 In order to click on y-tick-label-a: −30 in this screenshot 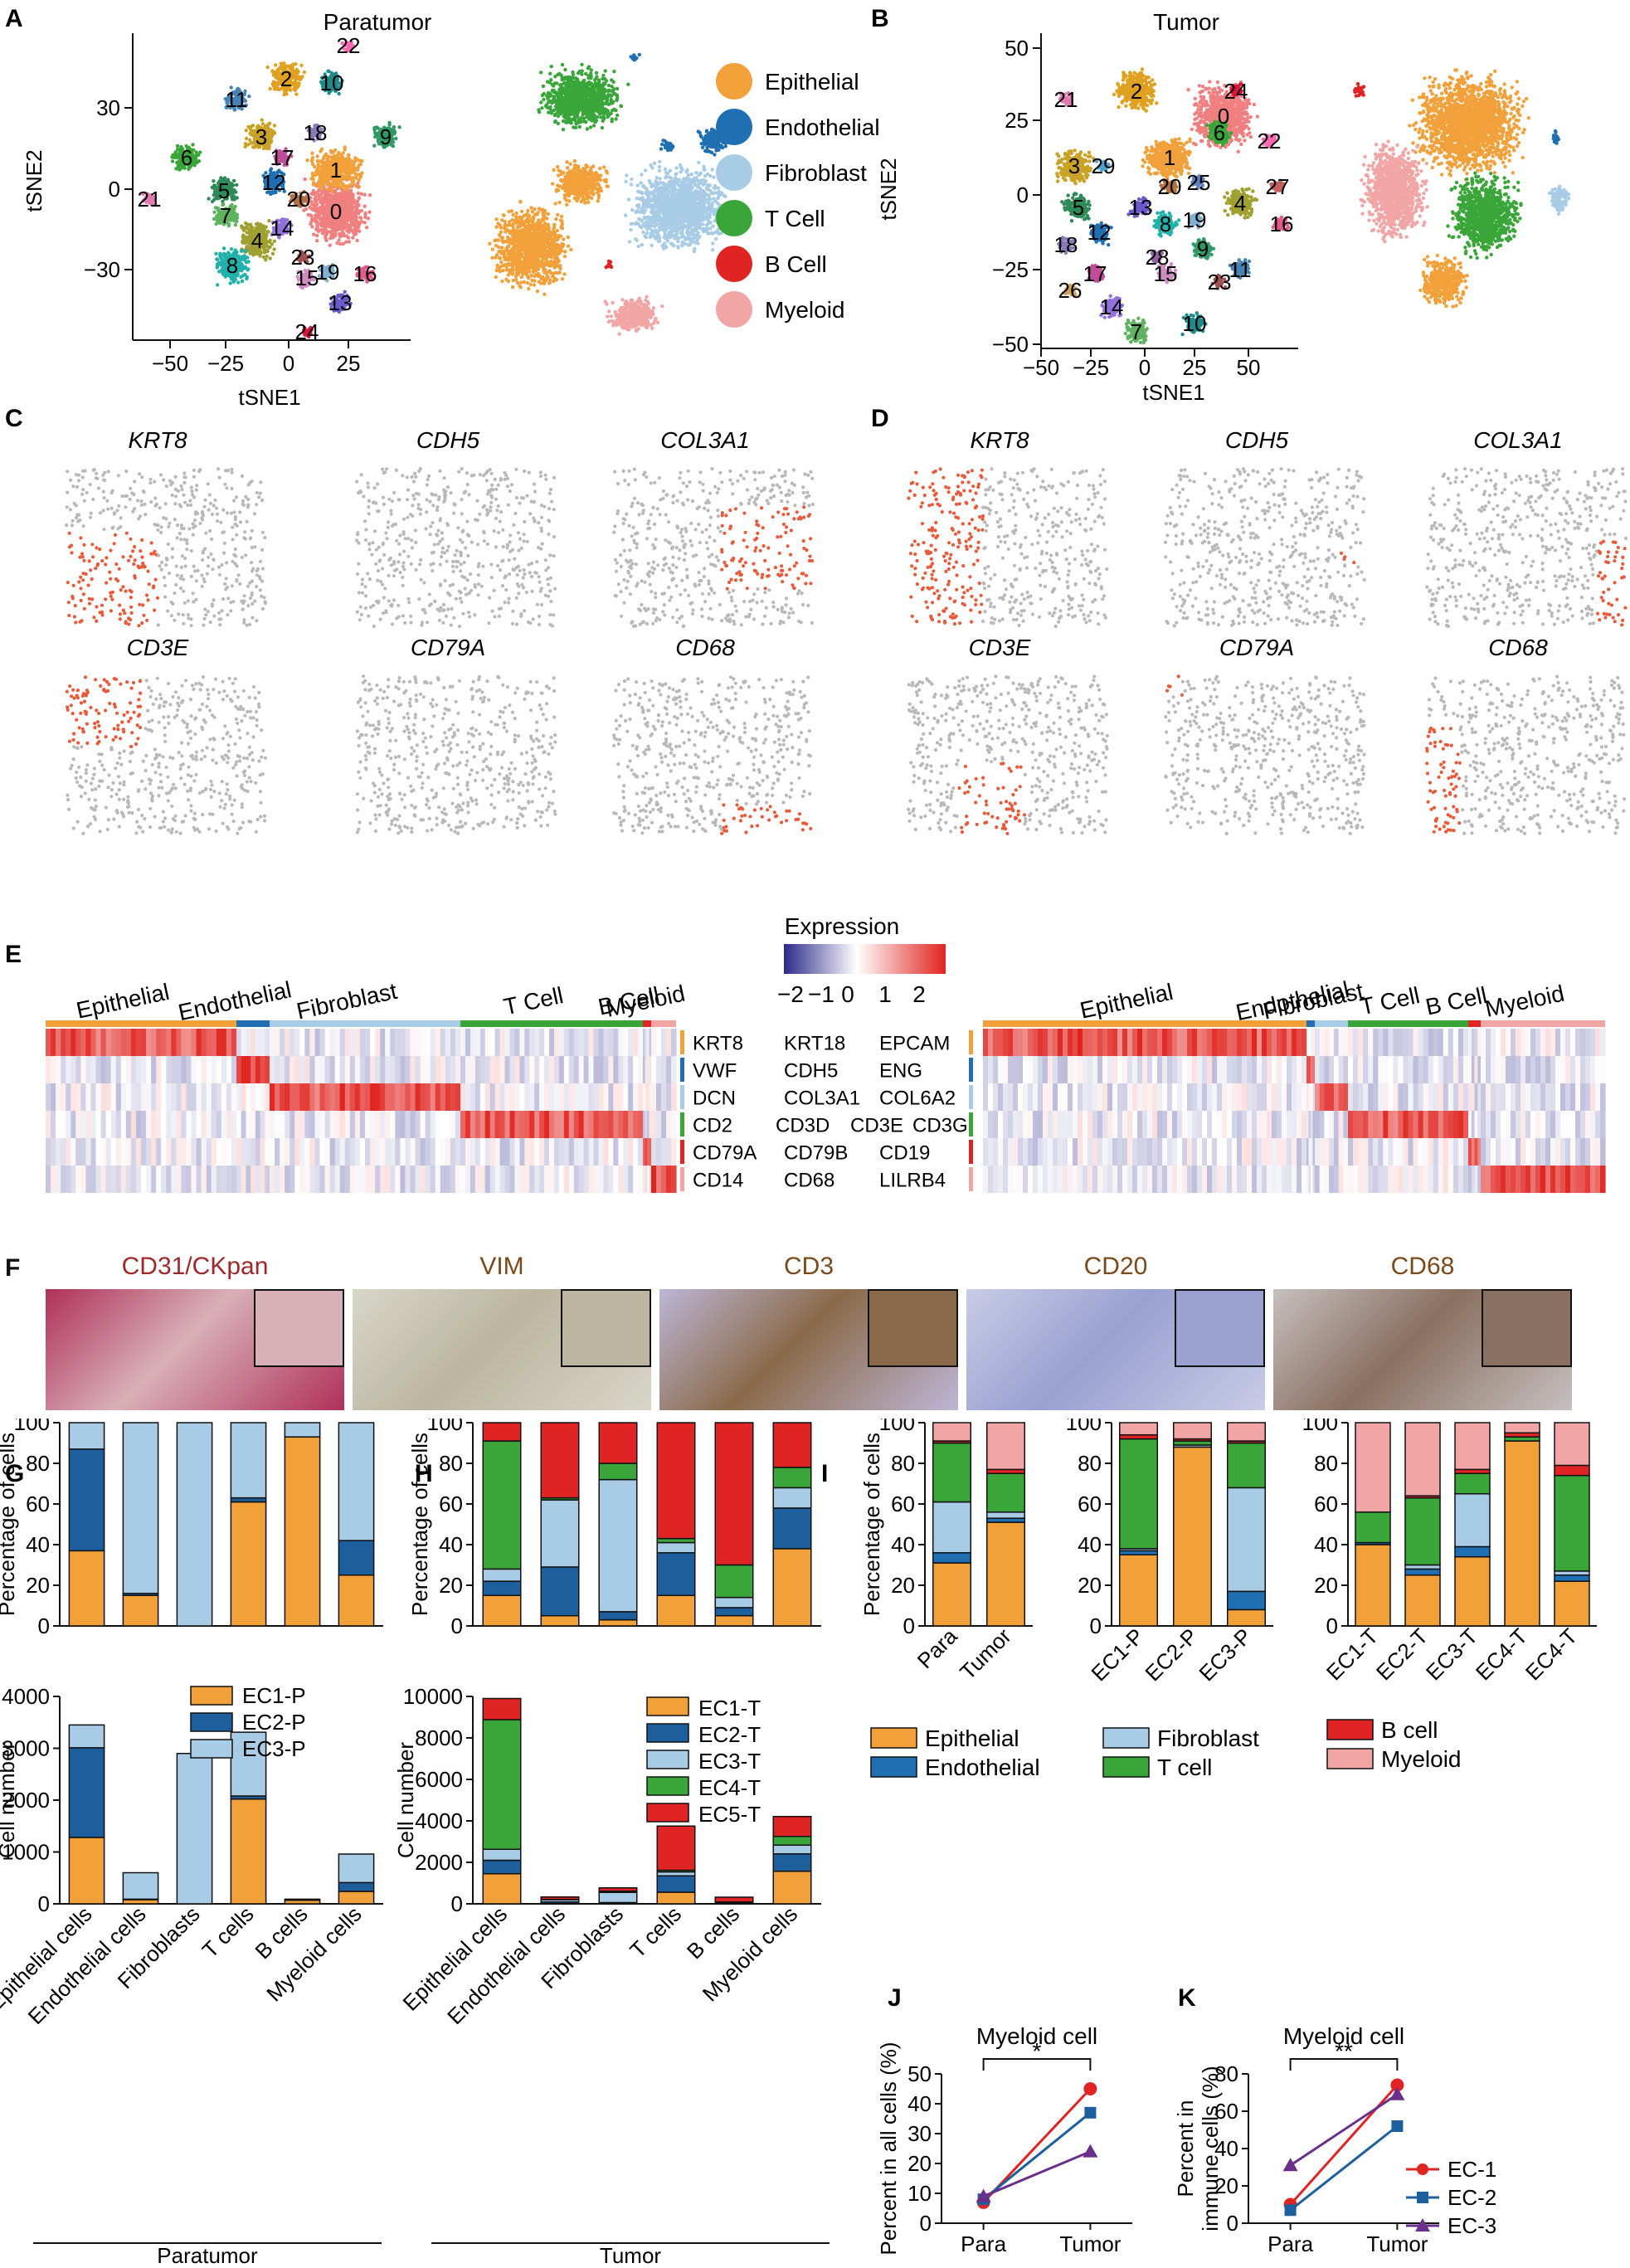, I will do `click(102, 269)`.